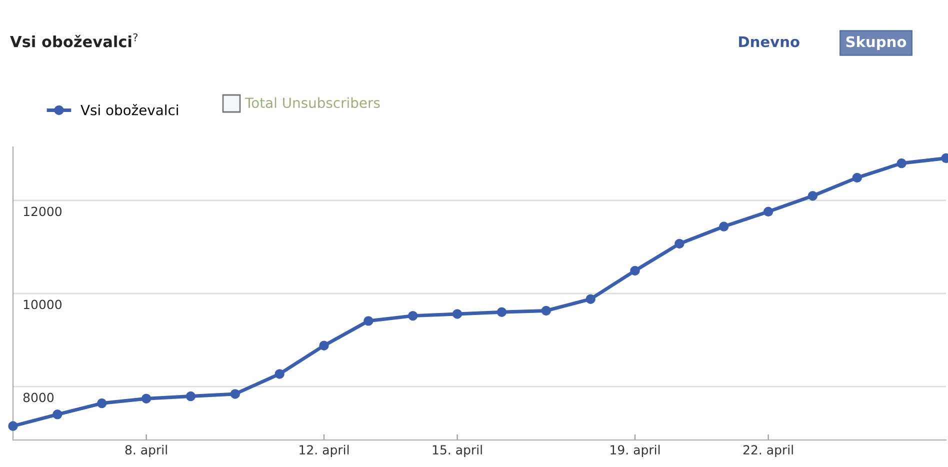 The image size is (948, 467). Describe the element at coordinates (635, 450) in the screenshot. I see `x-tick-label: 19. april` at that location.